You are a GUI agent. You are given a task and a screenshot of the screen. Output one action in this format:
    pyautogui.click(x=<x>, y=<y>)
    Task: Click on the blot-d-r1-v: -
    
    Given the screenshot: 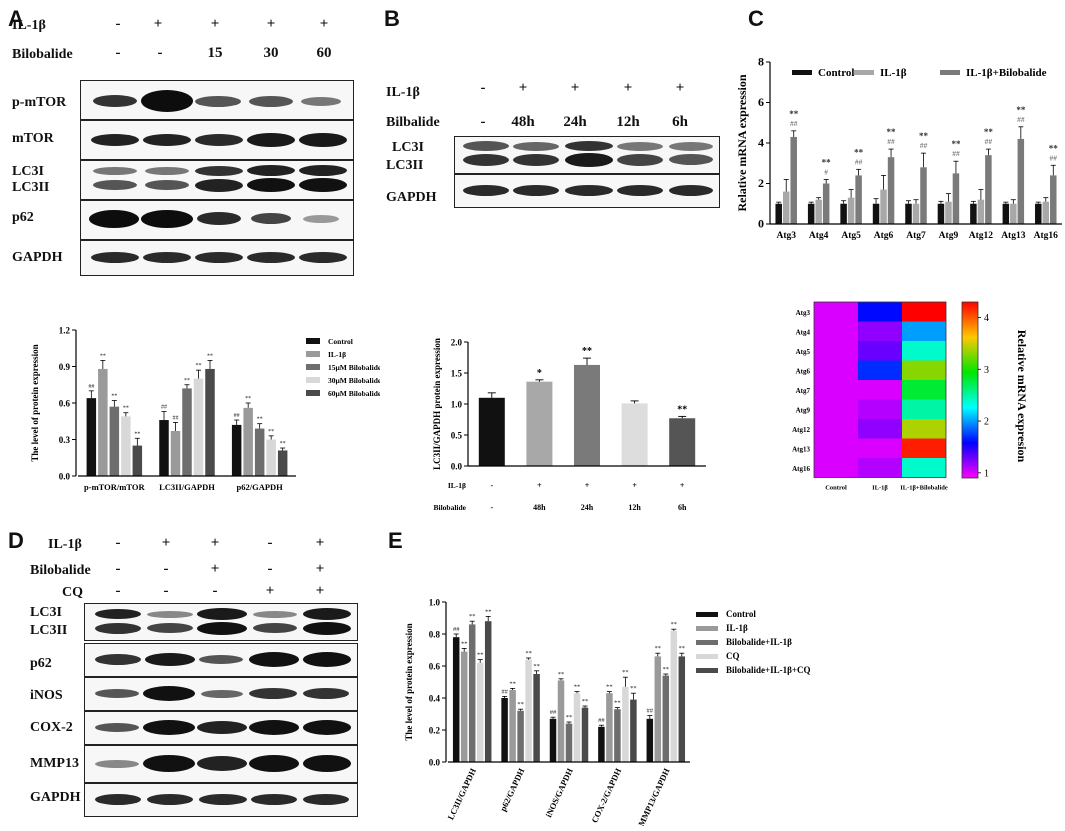 What is the action you would take?
    pyautogui.click(x=270, y=543)
    